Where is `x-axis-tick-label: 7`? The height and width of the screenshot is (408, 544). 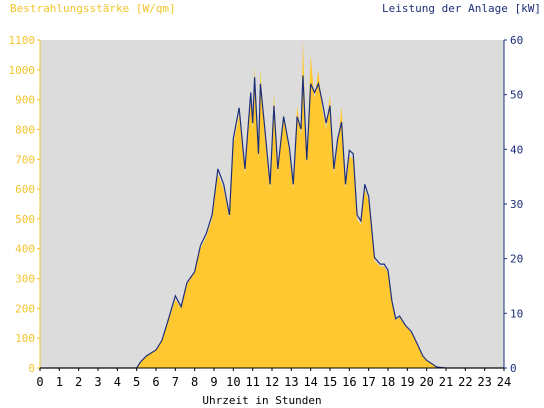 x-axis-tick-label: 7 is located at coordinates (175, 382).